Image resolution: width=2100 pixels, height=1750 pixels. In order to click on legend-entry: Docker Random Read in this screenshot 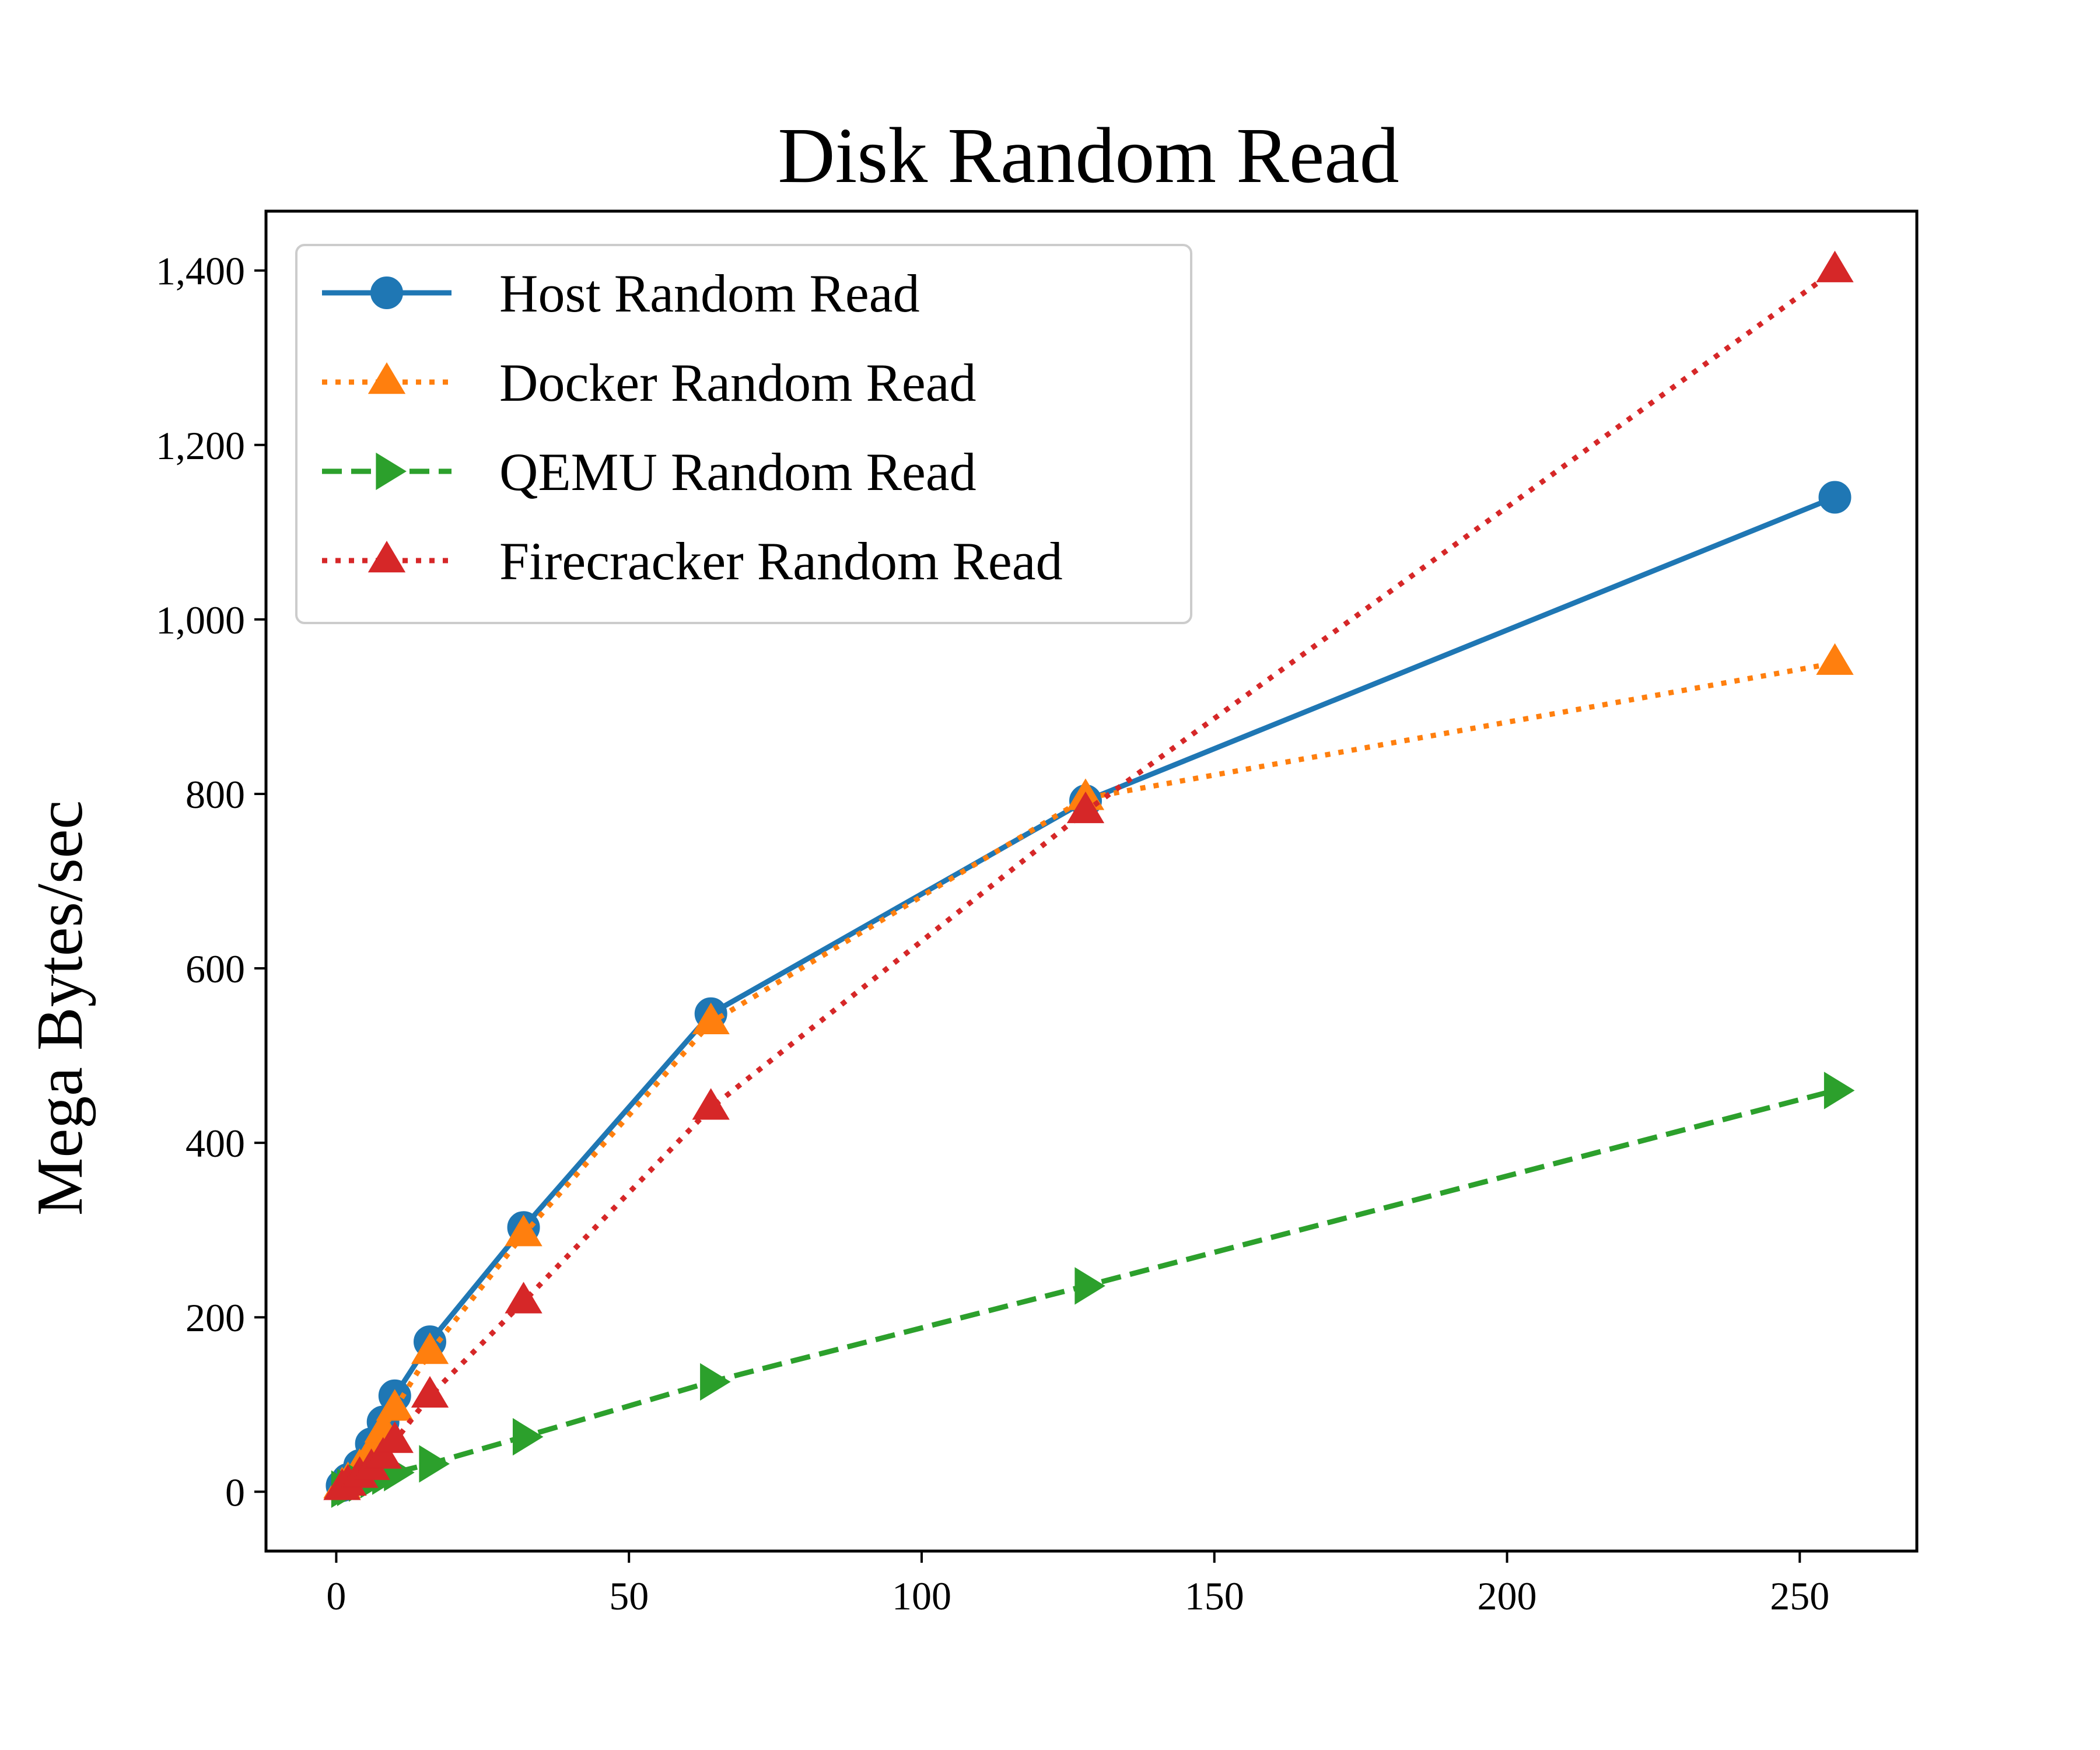, I will do `click(649, 382)`.